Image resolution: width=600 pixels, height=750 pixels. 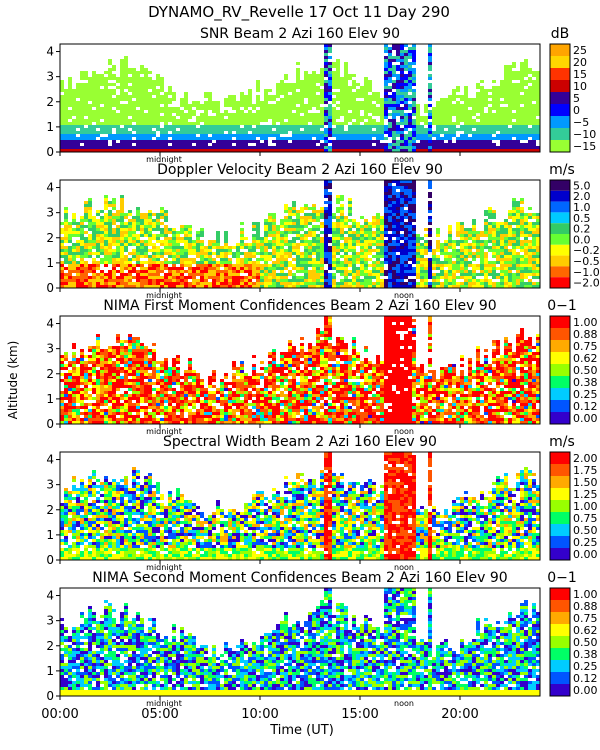 I want to click on x-tick-label: 20:00, so click(x=459, y=714).